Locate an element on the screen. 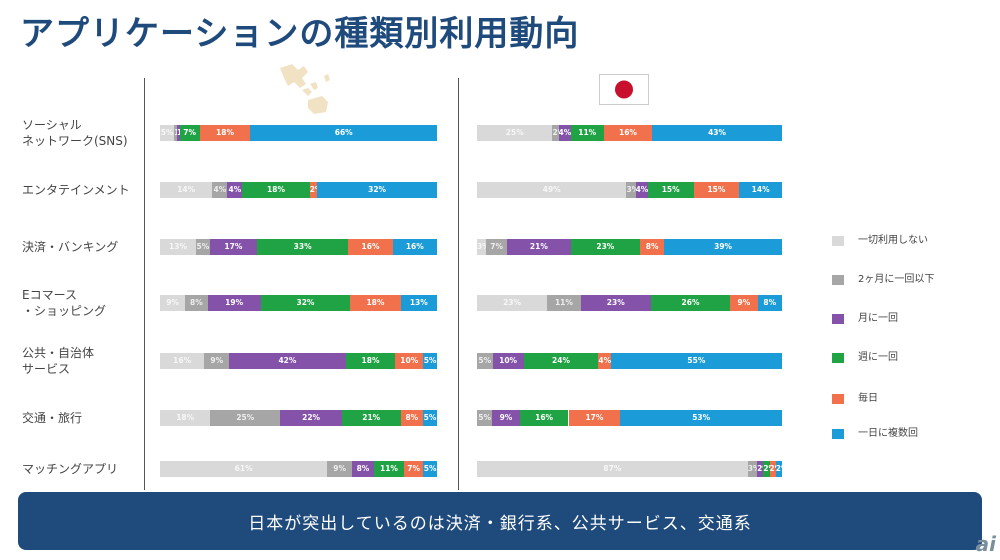 The width and height of the screenshot is (1000, 560). category-label: マッチングアプリ is located at coordinates (82, 469).